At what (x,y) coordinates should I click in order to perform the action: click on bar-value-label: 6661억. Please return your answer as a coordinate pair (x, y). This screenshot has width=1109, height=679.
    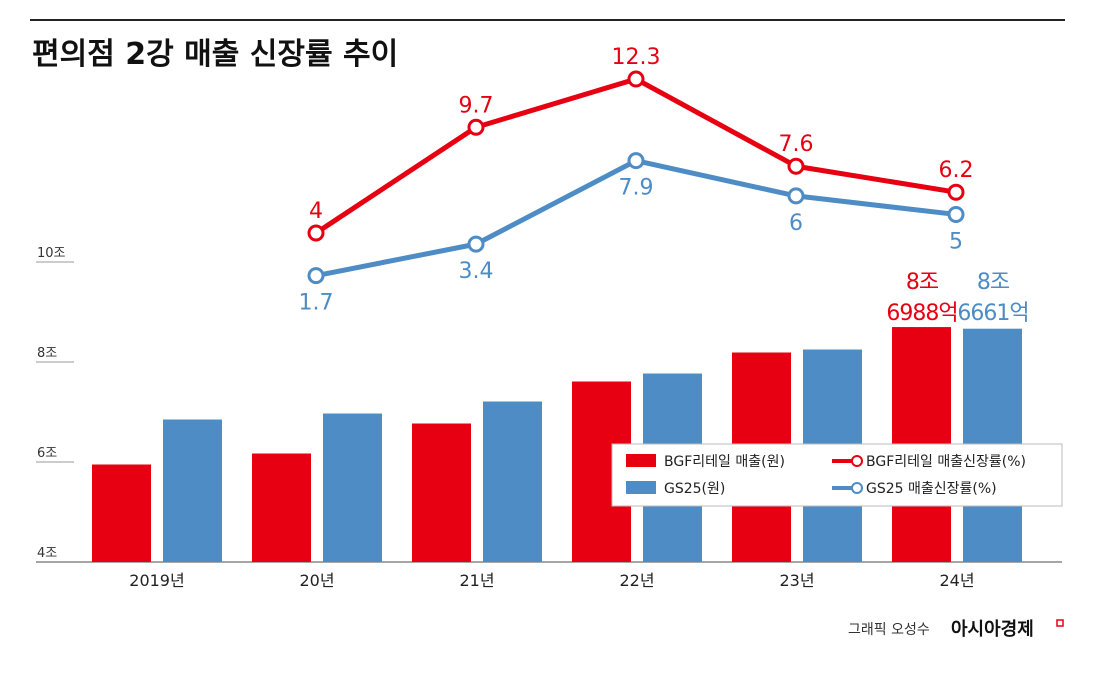
    Looking at the image, I should click on (992, 313).